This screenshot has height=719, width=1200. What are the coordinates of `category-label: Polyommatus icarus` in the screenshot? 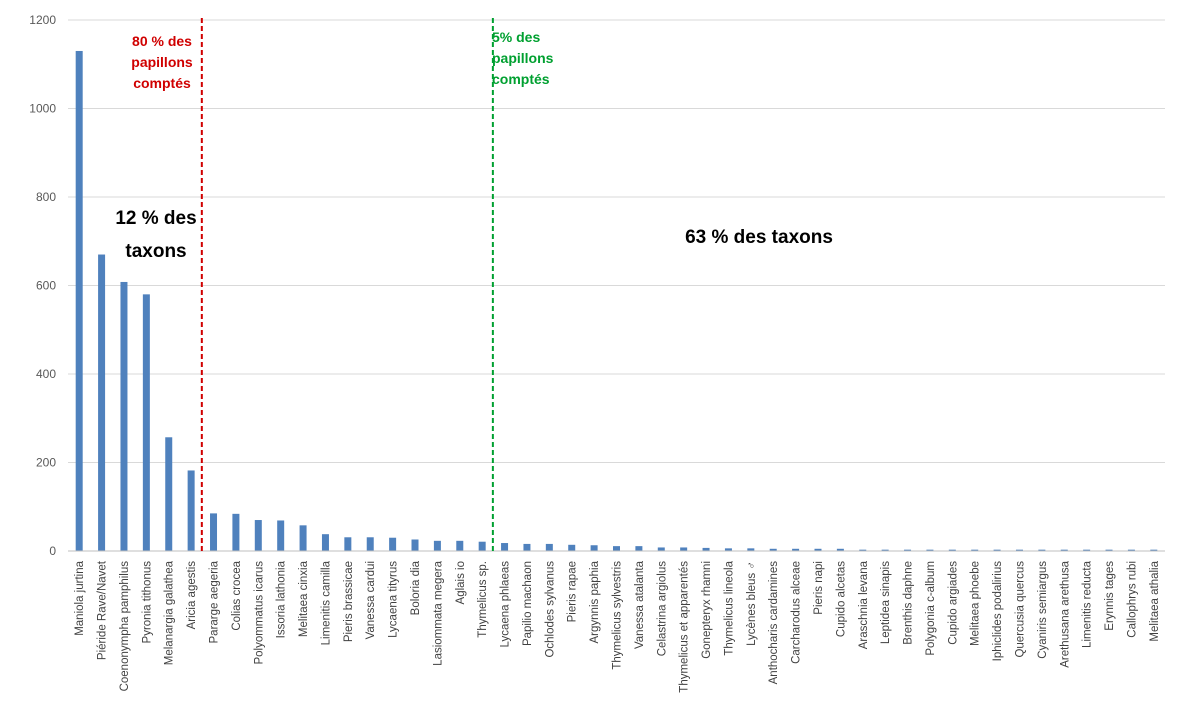 It's located at (259, 613).